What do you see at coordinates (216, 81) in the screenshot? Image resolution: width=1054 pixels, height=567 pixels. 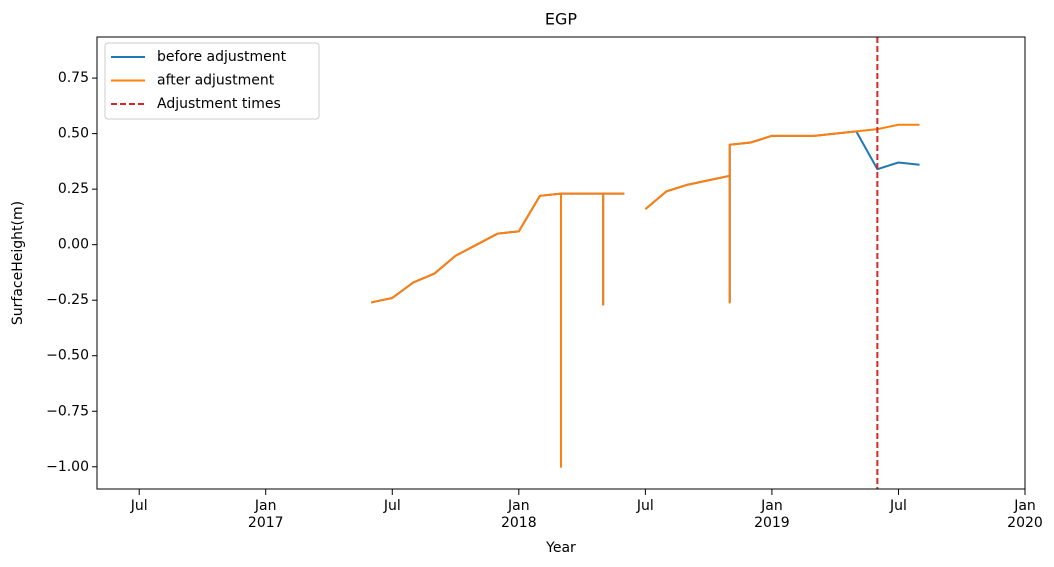 I see `legend-label: after adjustment` at bounding box center [216, 81].